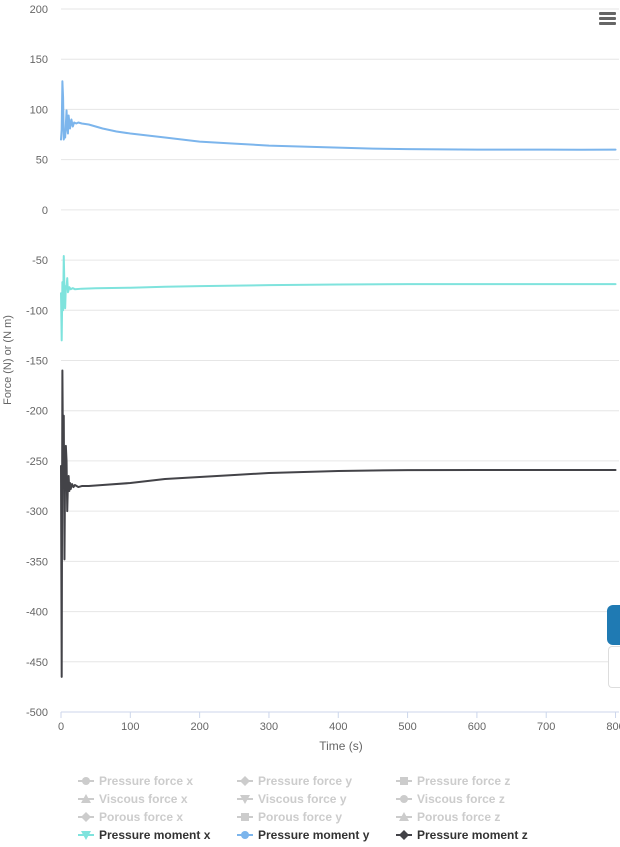  What do you see at coordinates (477, 727) in the screenshot?
I see `x-tick-label: 600` at bounding box center [477, 727].